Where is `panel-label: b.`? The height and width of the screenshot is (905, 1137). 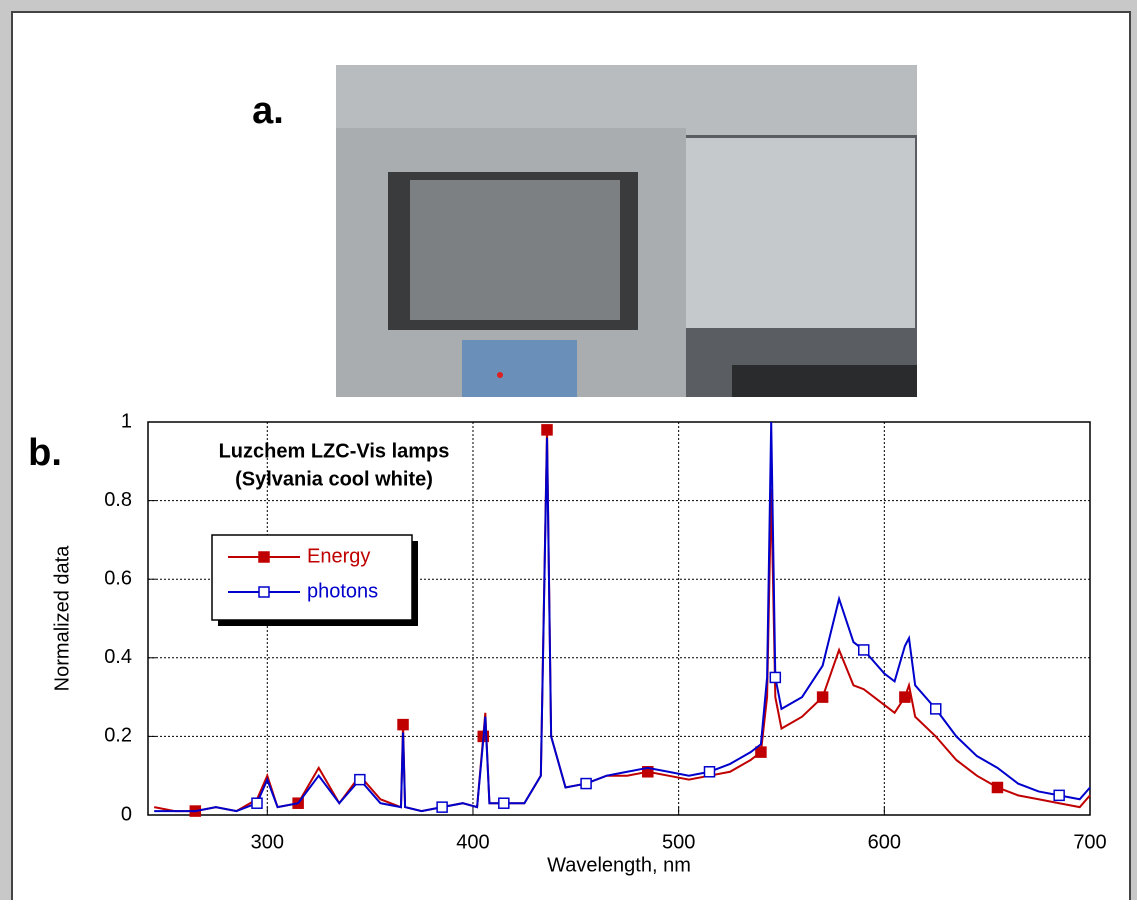
panel-label: b. is located at coordinates (45, 453).